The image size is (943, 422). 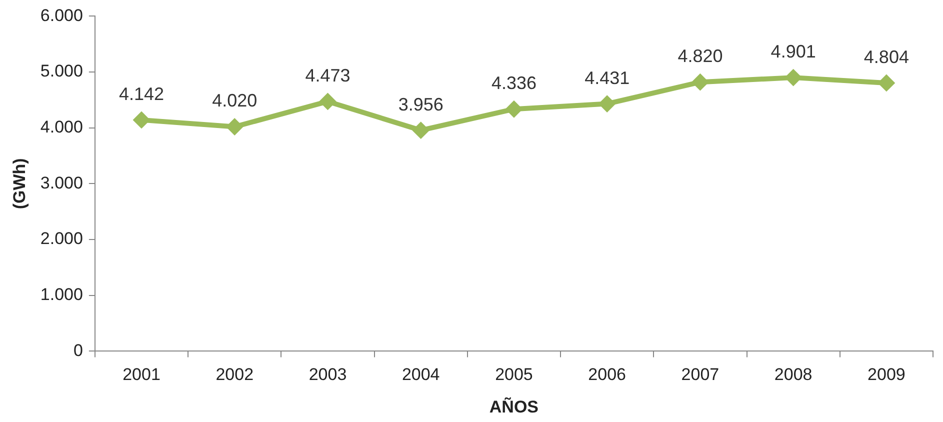 What do you see at coordinates (793, 52) in the screenshot?
I see `data-label: 4.901` at bounding box center [793, 52].